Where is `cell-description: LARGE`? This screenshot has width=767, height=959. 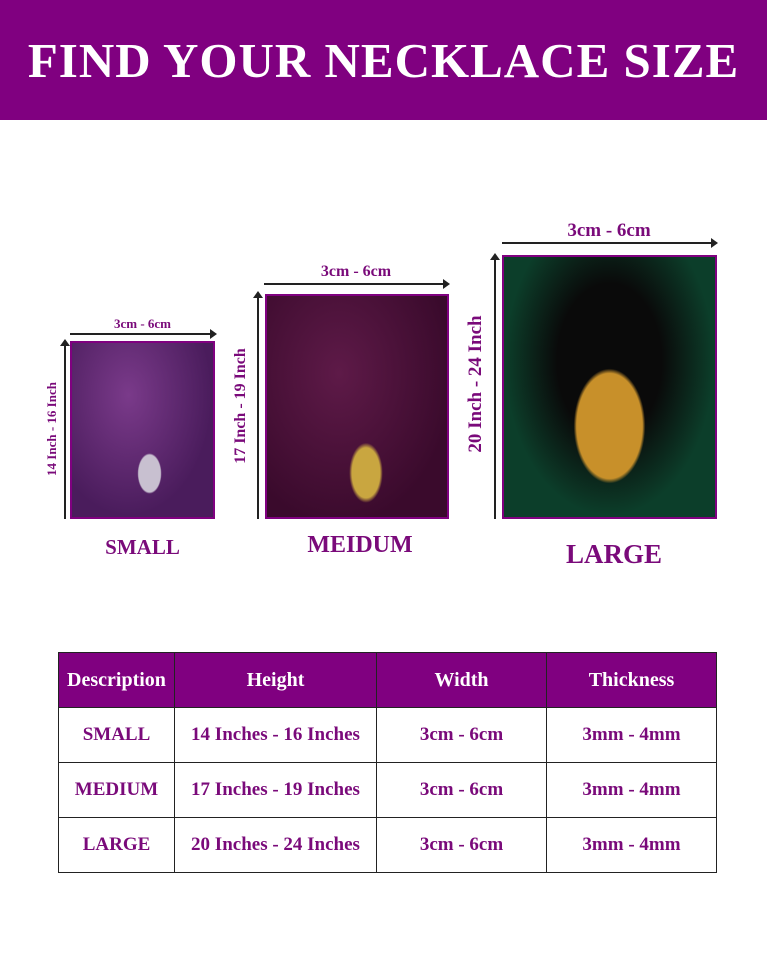
cell-description: LARGE is located at coordinates (116, 845).